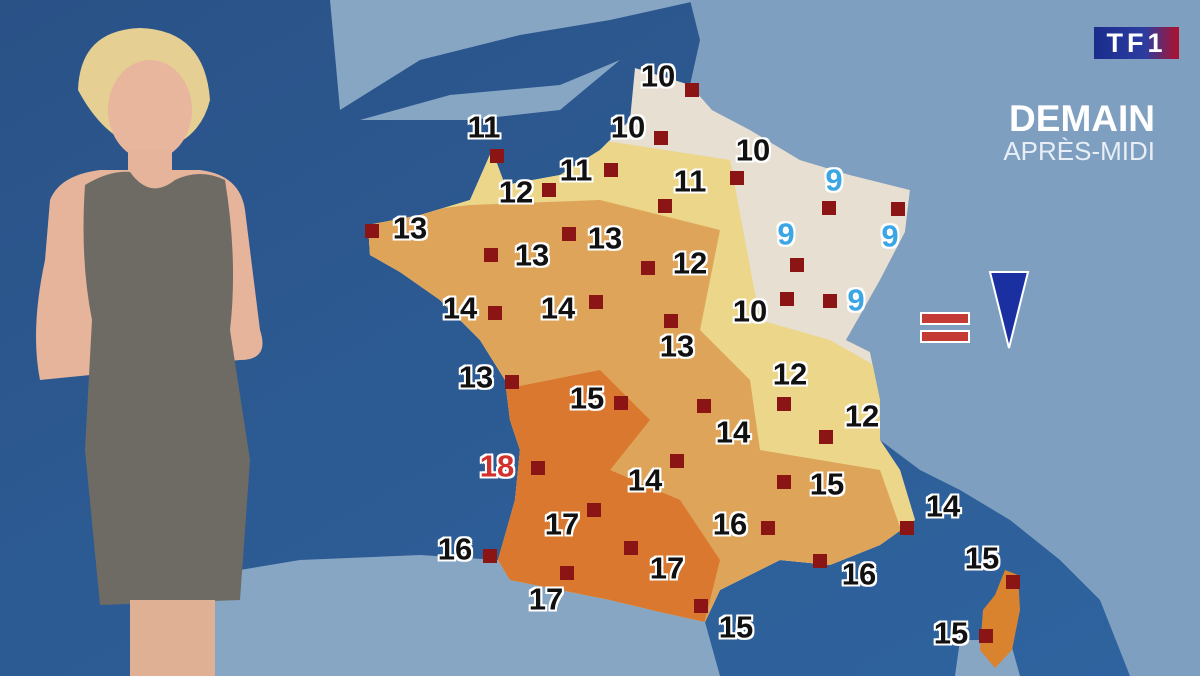  I want to click on corsica-map, so click(1000, 619).